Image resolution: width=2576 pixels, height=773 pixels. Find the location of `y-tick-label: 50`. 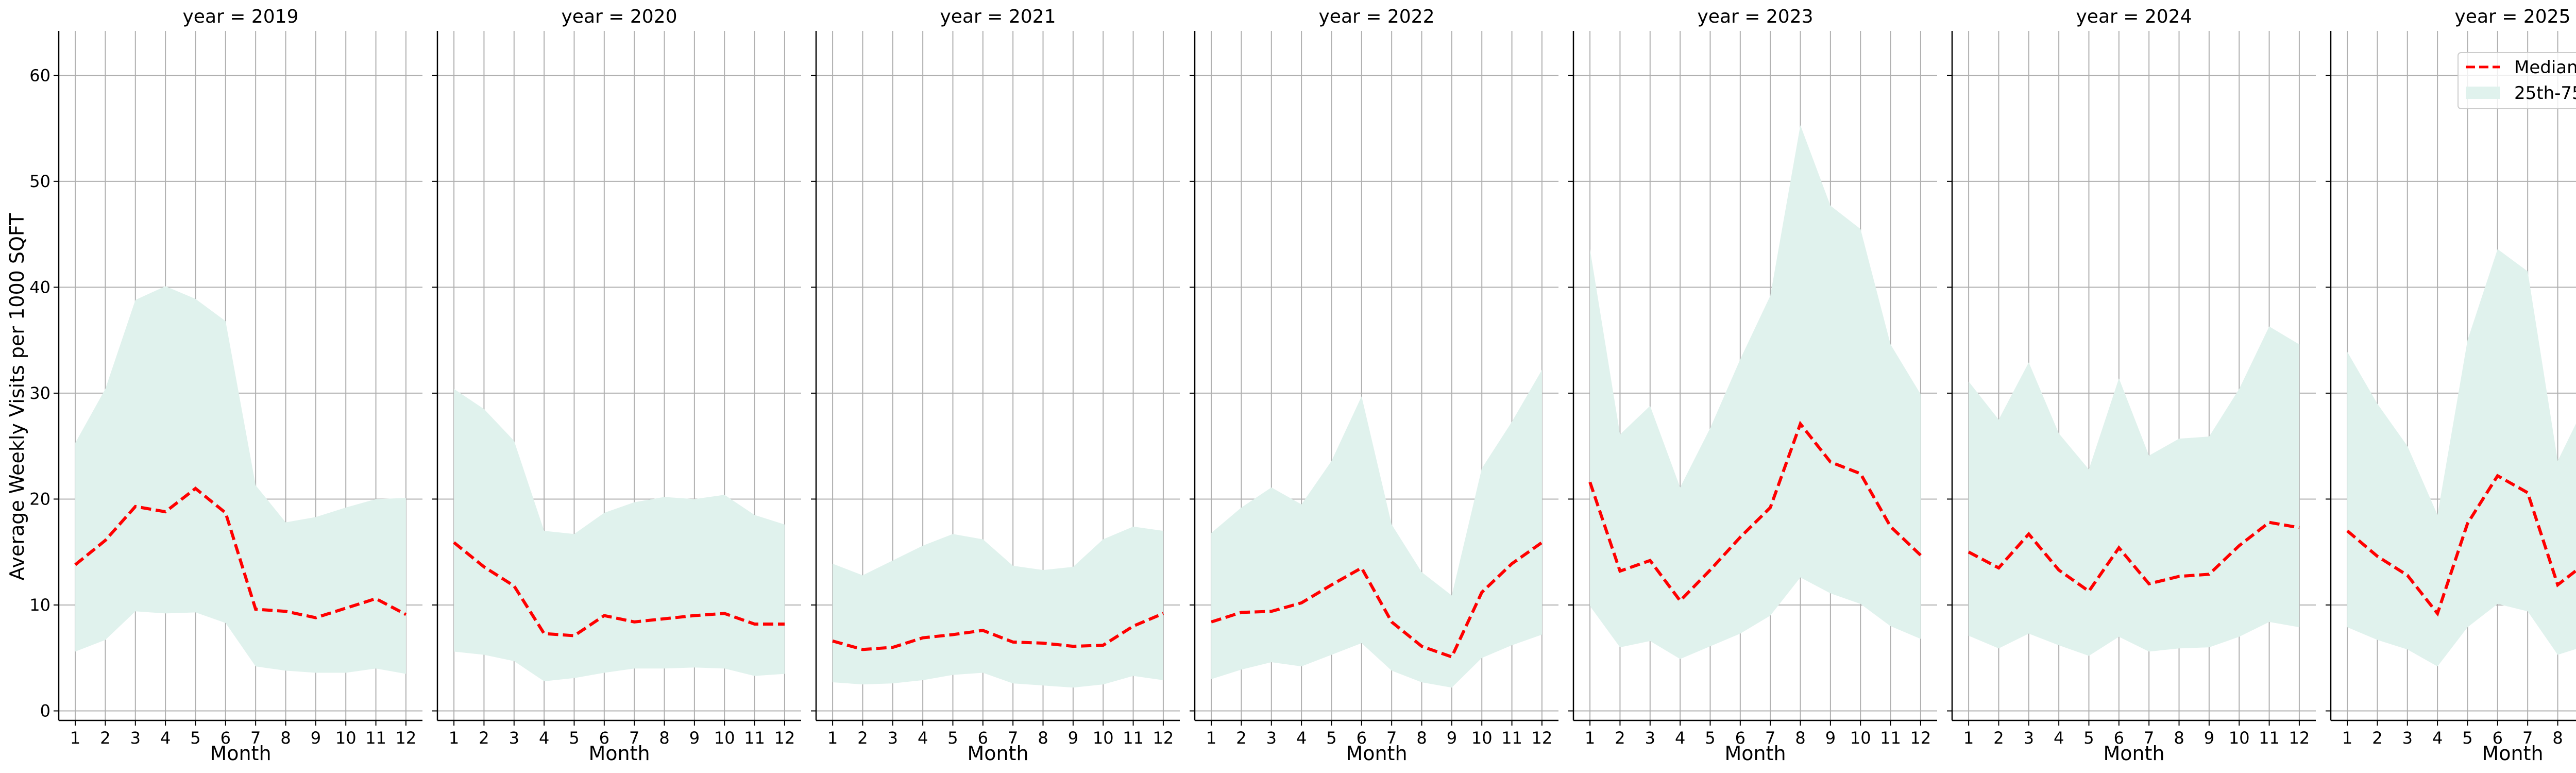

y-tick-label: 50 is located at coordinates (39, 181).